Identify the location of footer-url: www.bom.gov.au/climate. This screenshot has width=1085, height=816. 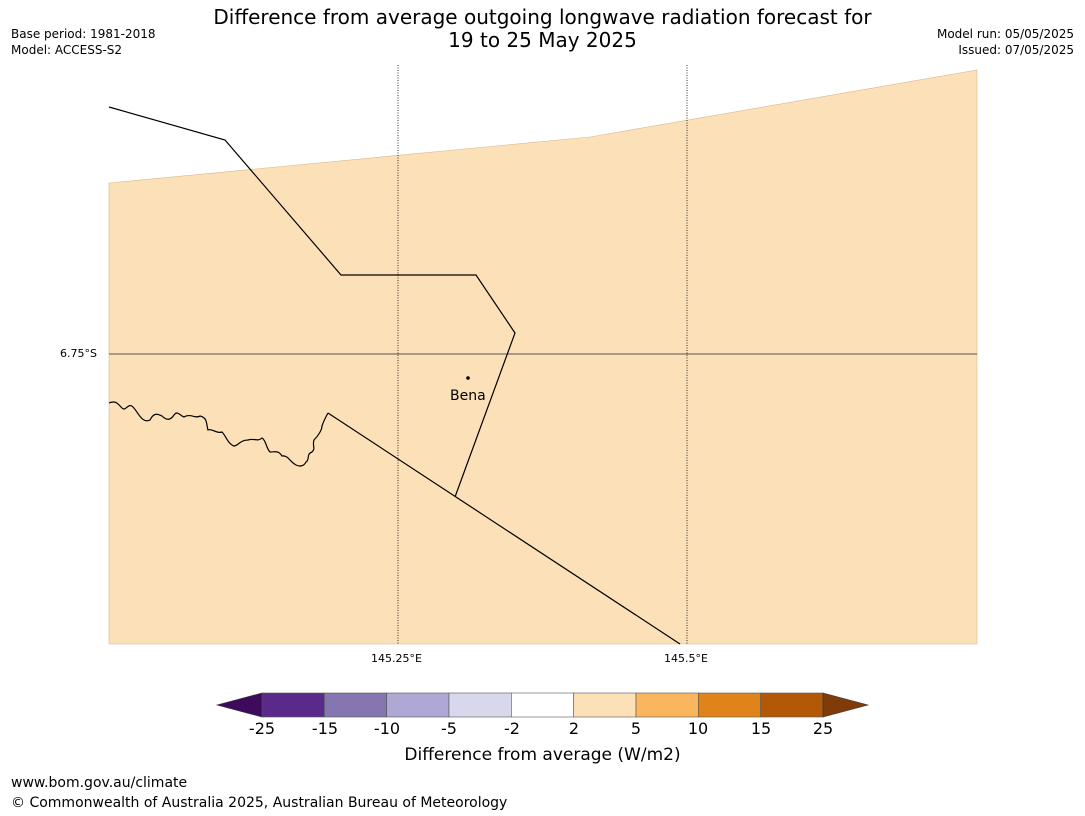
(99, 783).